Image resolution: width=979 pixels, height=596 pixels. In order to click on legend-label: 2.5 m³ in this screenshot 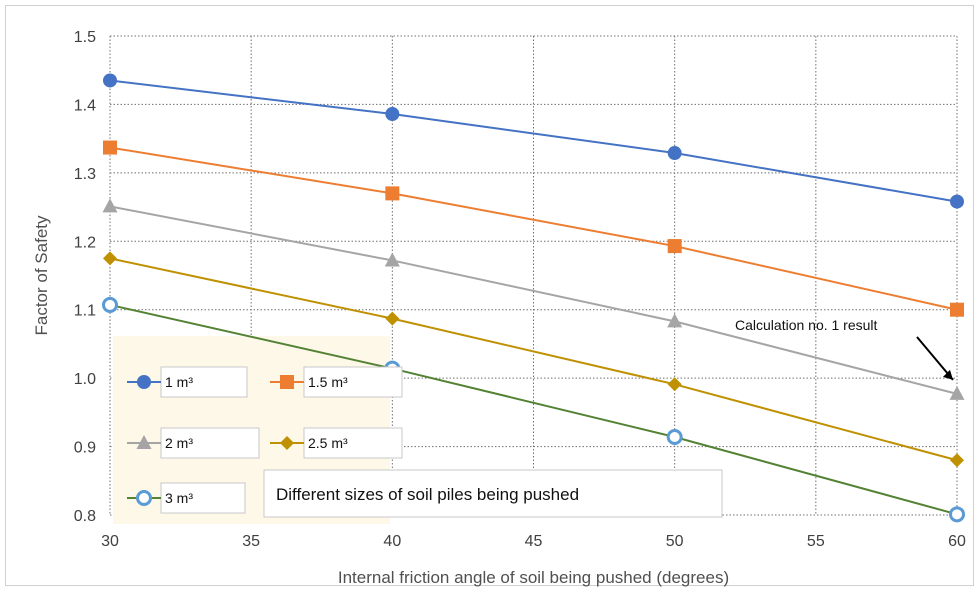, I will do `click(328, 443)`.